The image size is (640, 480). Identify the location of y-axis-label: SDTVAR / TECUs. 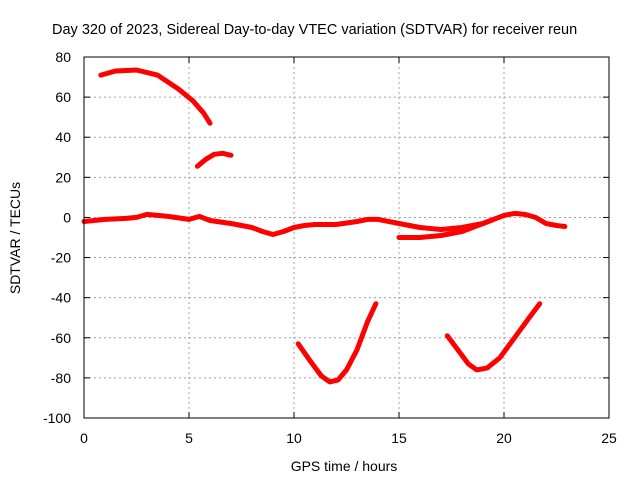
(15, 238).